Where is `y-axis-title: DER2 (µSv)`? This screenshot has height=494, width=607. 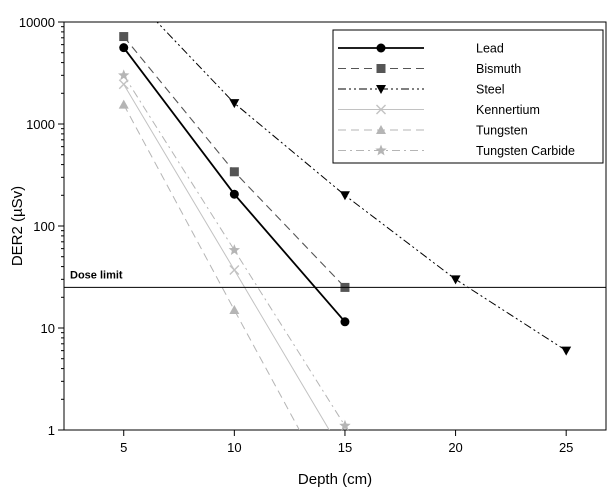 y-axis-title: DER2 (µSv) is located at coordinates (17, 226).